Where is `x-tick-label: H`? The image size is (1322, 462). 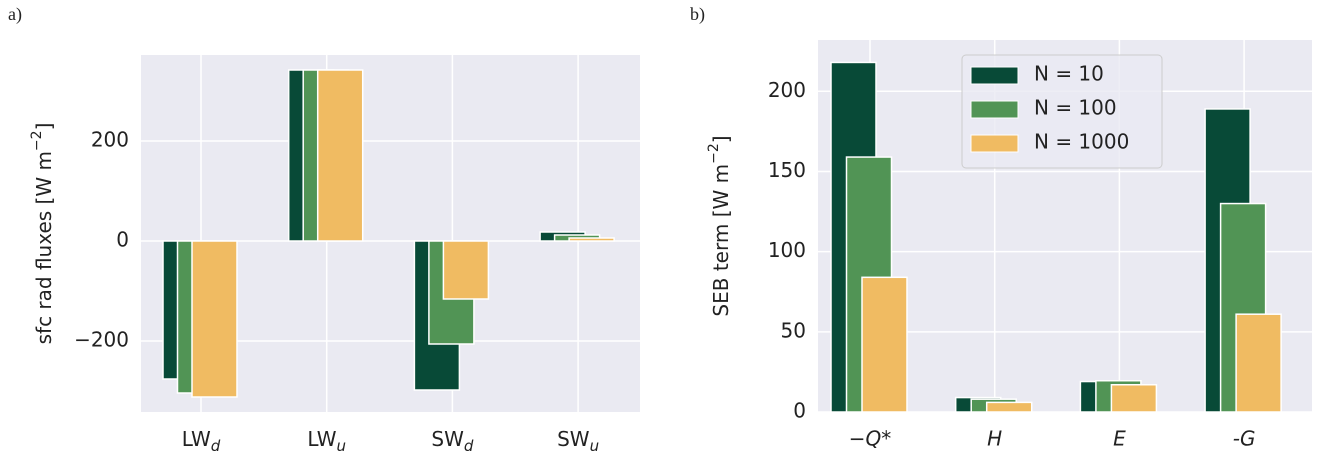 x-tick-label: H is located at coordinates (994, 439).